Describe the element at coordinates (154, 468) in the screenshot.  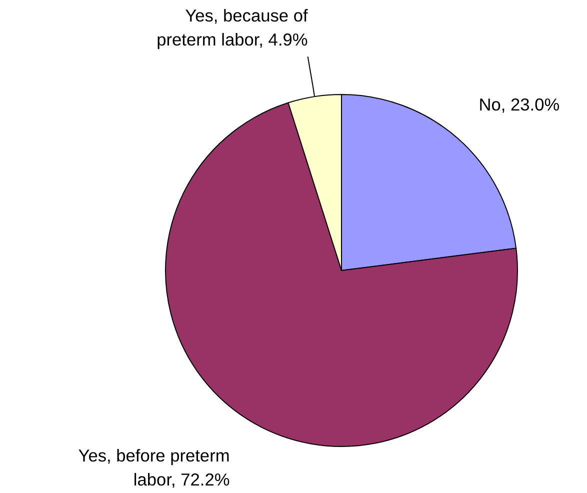
I see `slice-label: Yes, before preterm labor, 72.2%` at that location.